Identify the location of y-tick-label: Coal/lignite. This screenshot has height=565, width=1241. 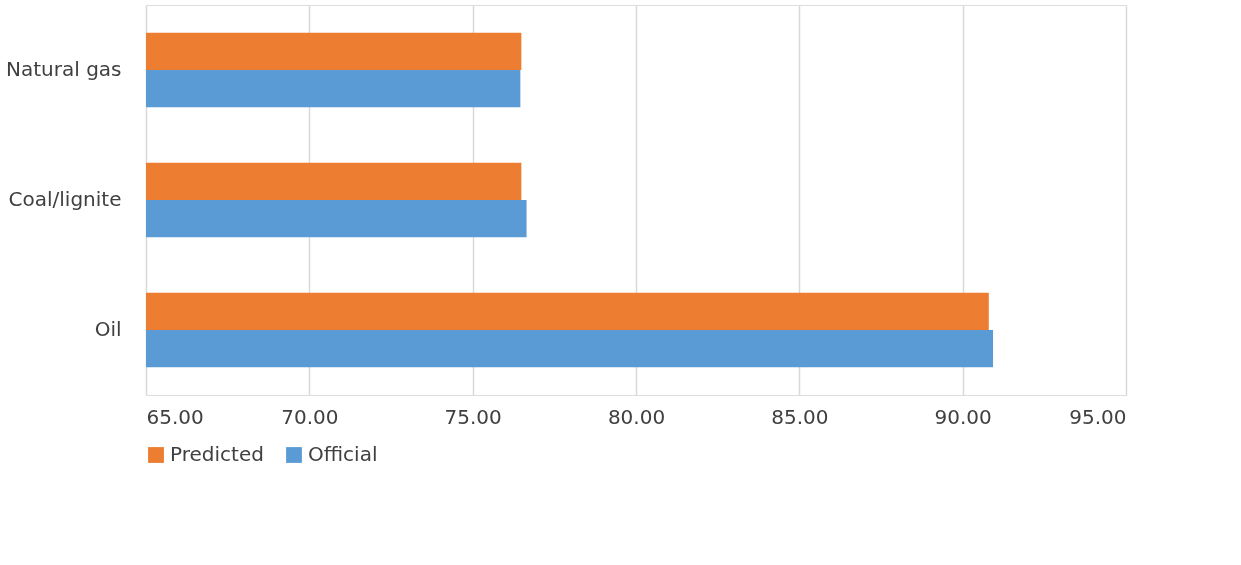
(65, 199).